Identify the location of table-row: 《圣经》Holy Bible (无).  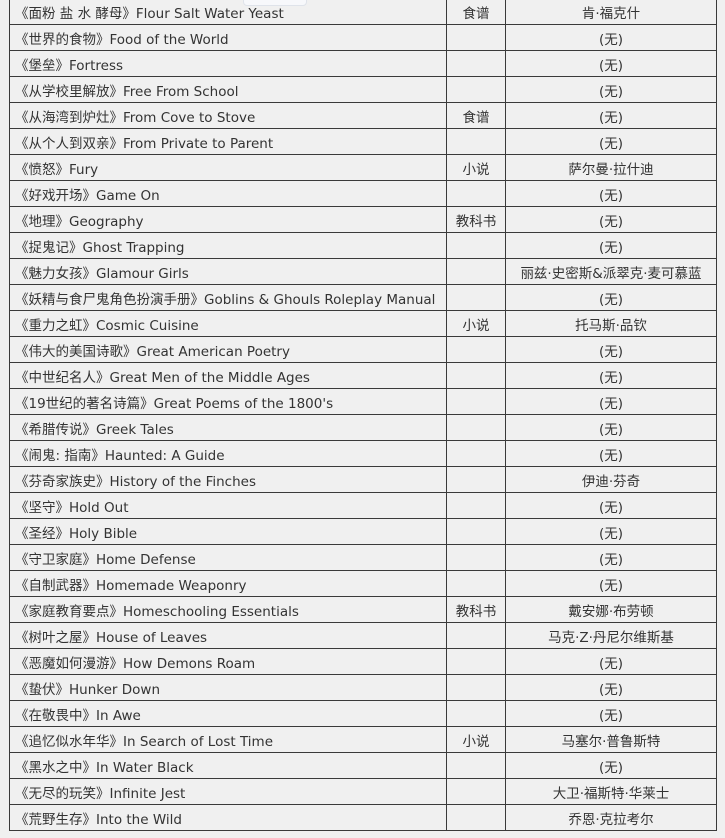
(363, 531).